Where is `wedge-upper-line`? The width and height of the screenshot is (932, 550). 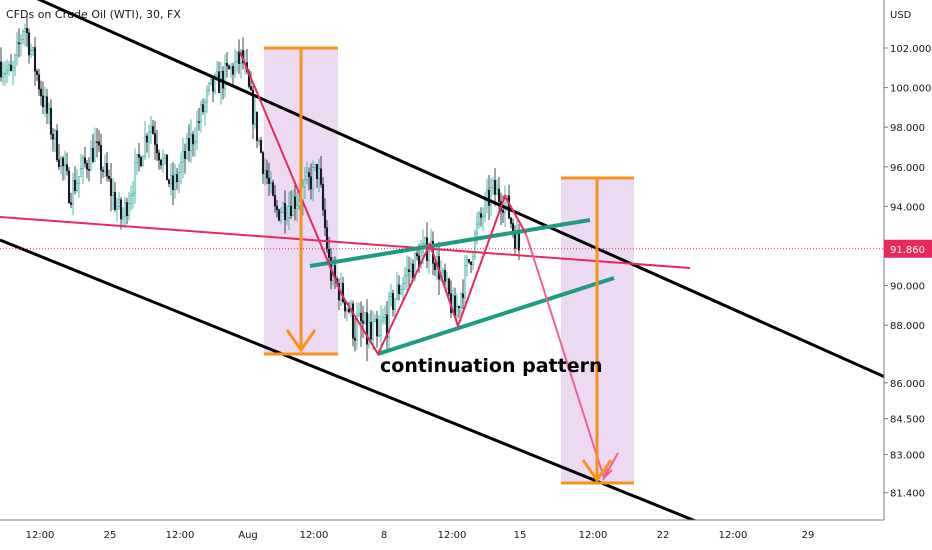
wedge-upper-line is located at coordinates (450, 243).